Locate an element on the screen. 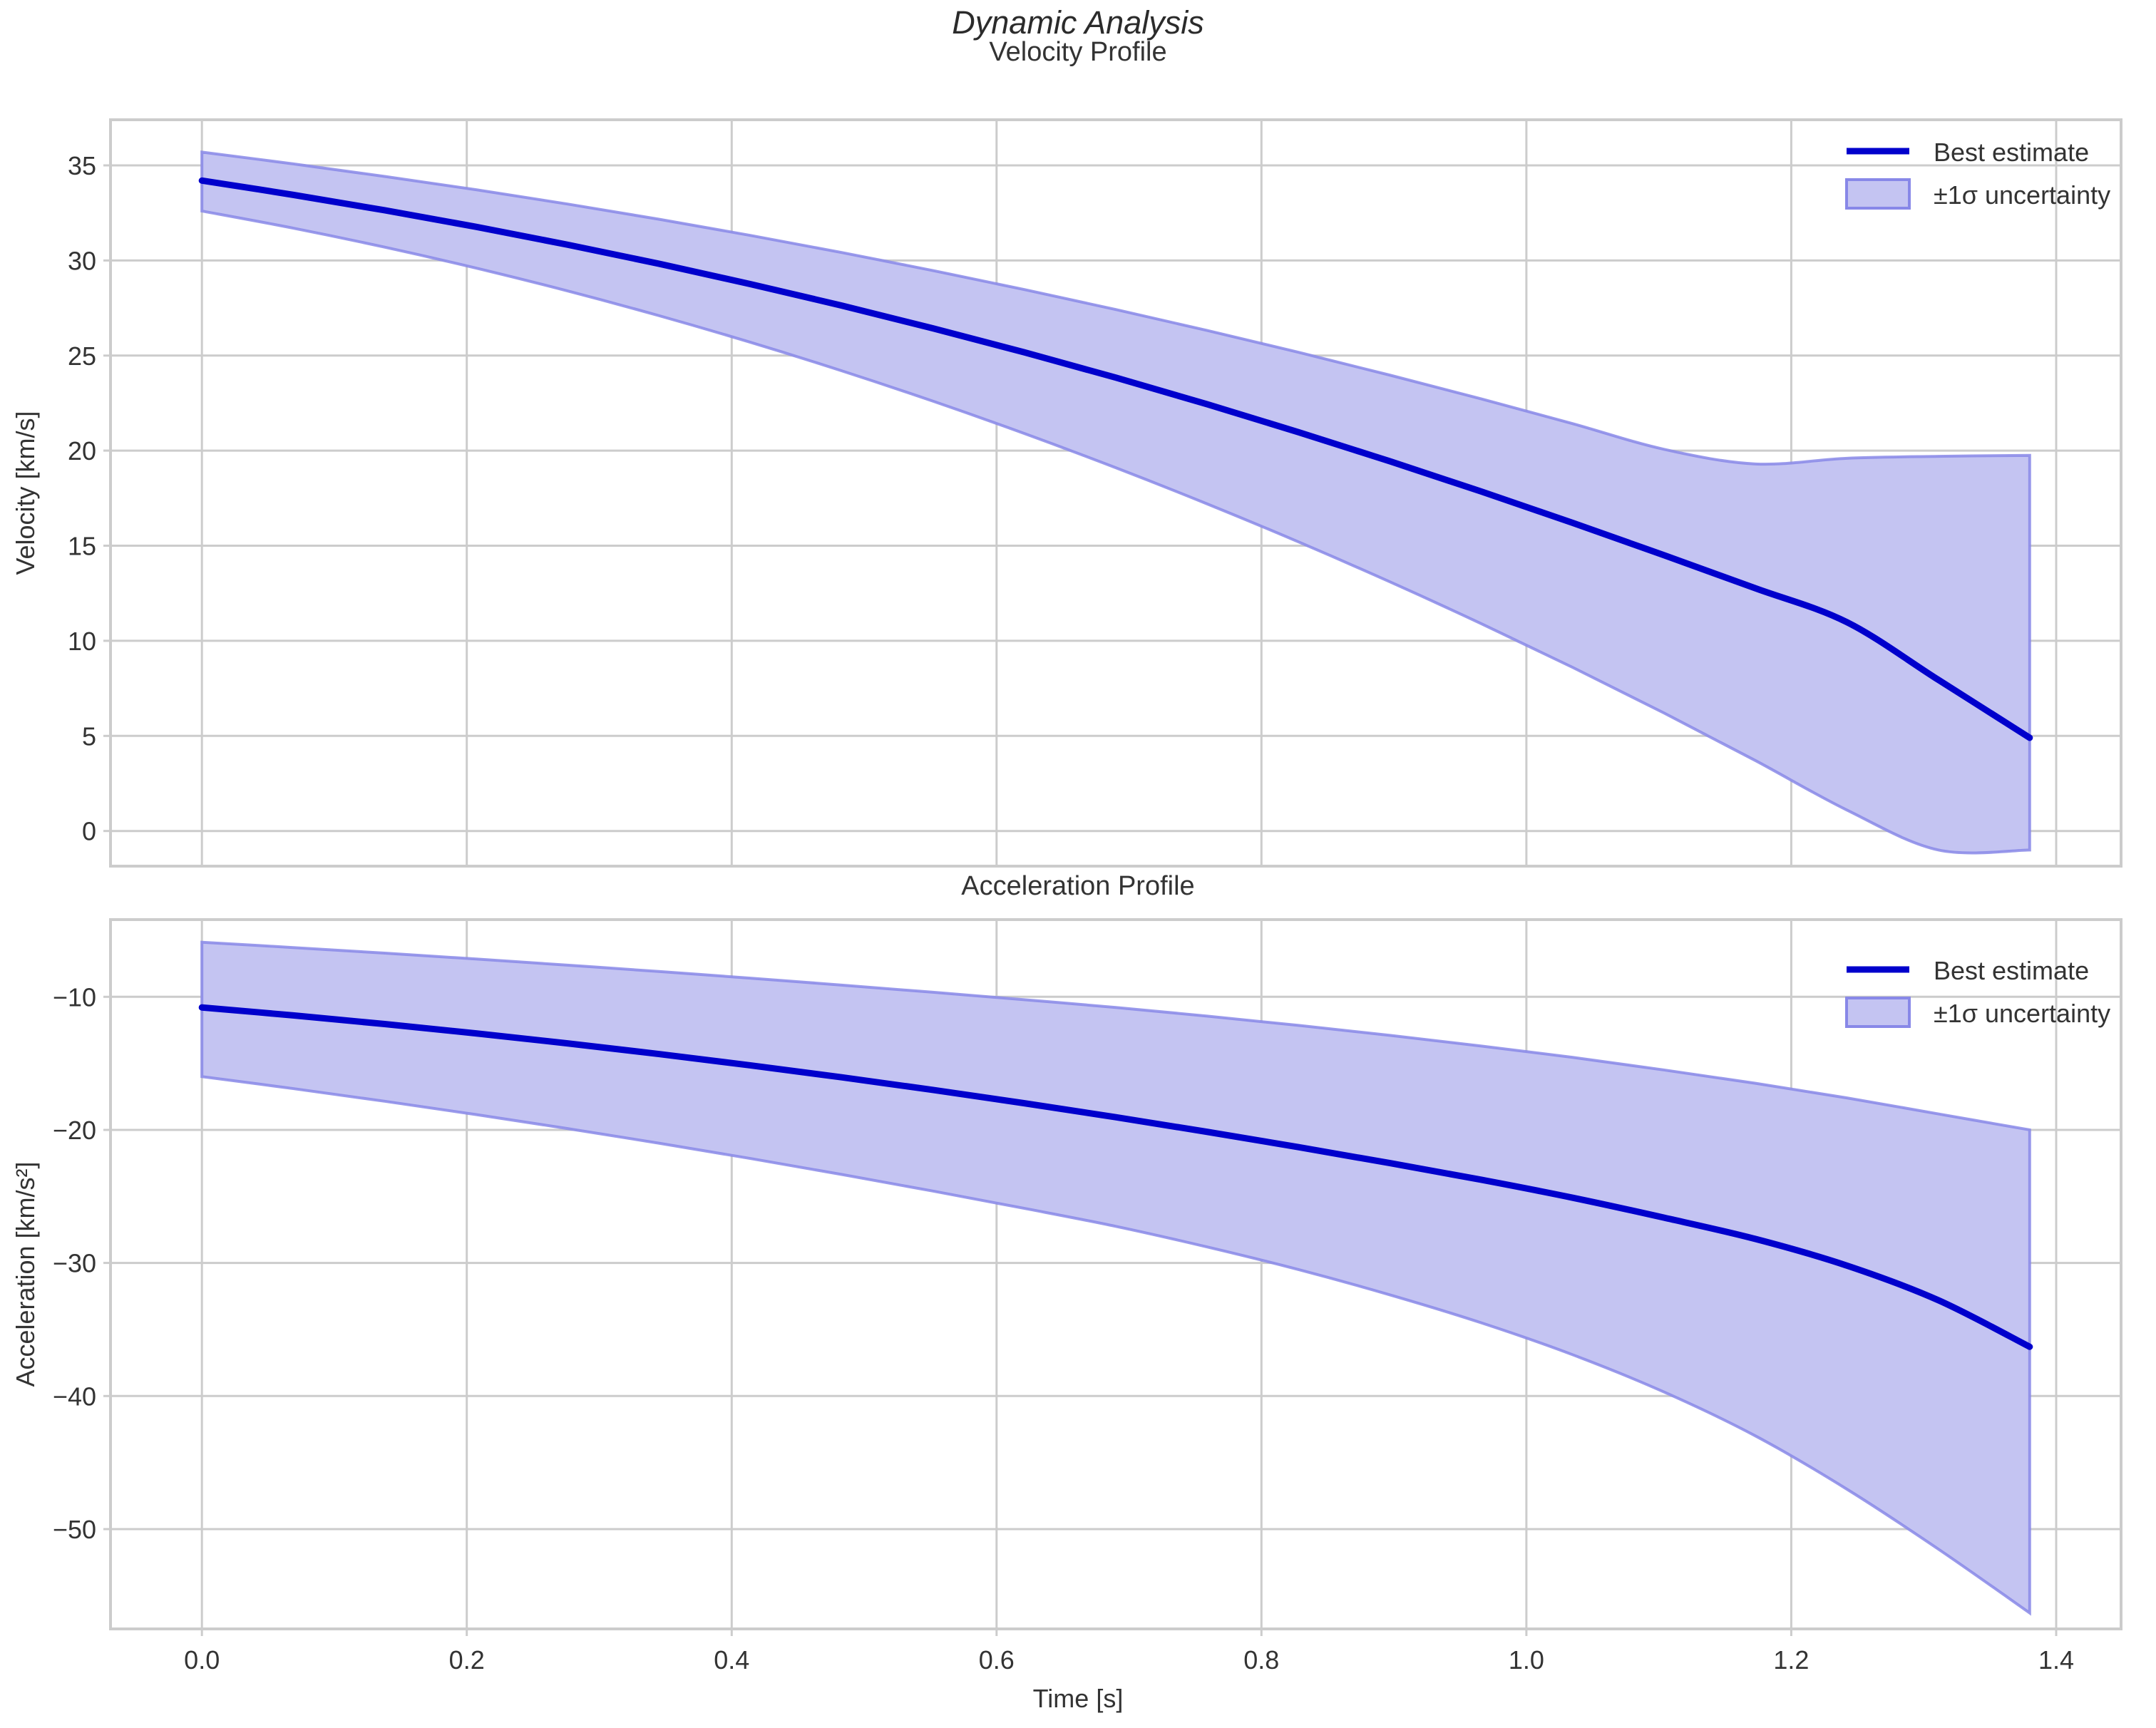  figure-suptitle: Dynamic Analysis is located at coordinates (1078, 22).